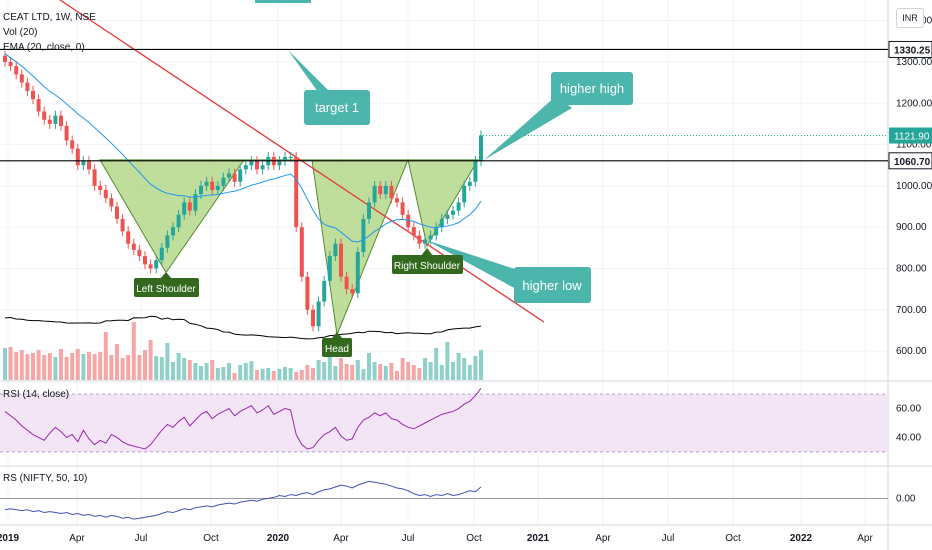 The image size is (932, 550). I want to click on right-shoulder-tag: Right Shoulder, so click(427, 261).